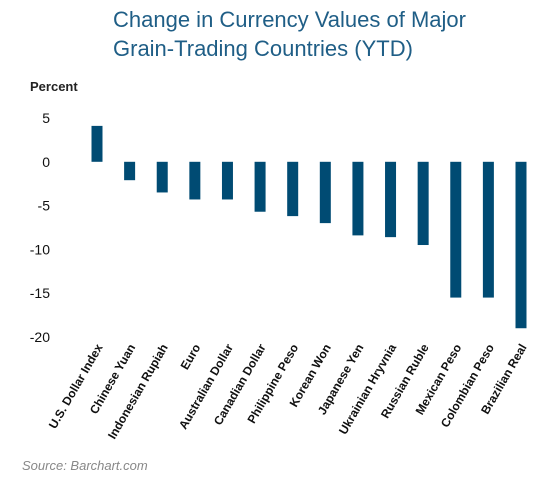  I want to click on y-tick-label: 0, so click(46, 162).